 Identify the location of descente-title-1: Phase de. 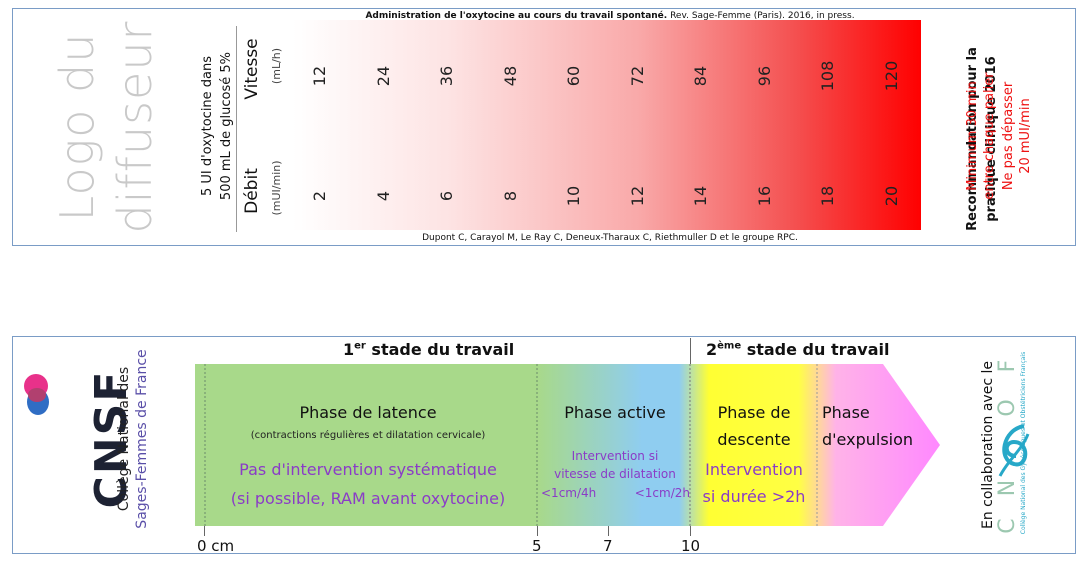
(754, 412).